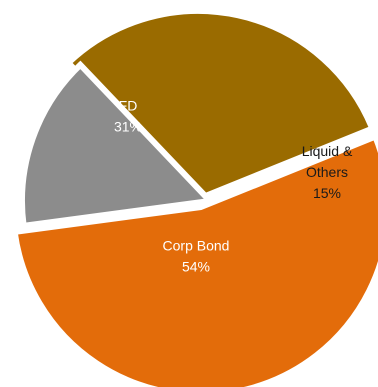 This screenshot has height=387, width=378. Describe the element at coordinates (128, 127) in the screenshot. I see `data-label-percent: 31%` at that location.